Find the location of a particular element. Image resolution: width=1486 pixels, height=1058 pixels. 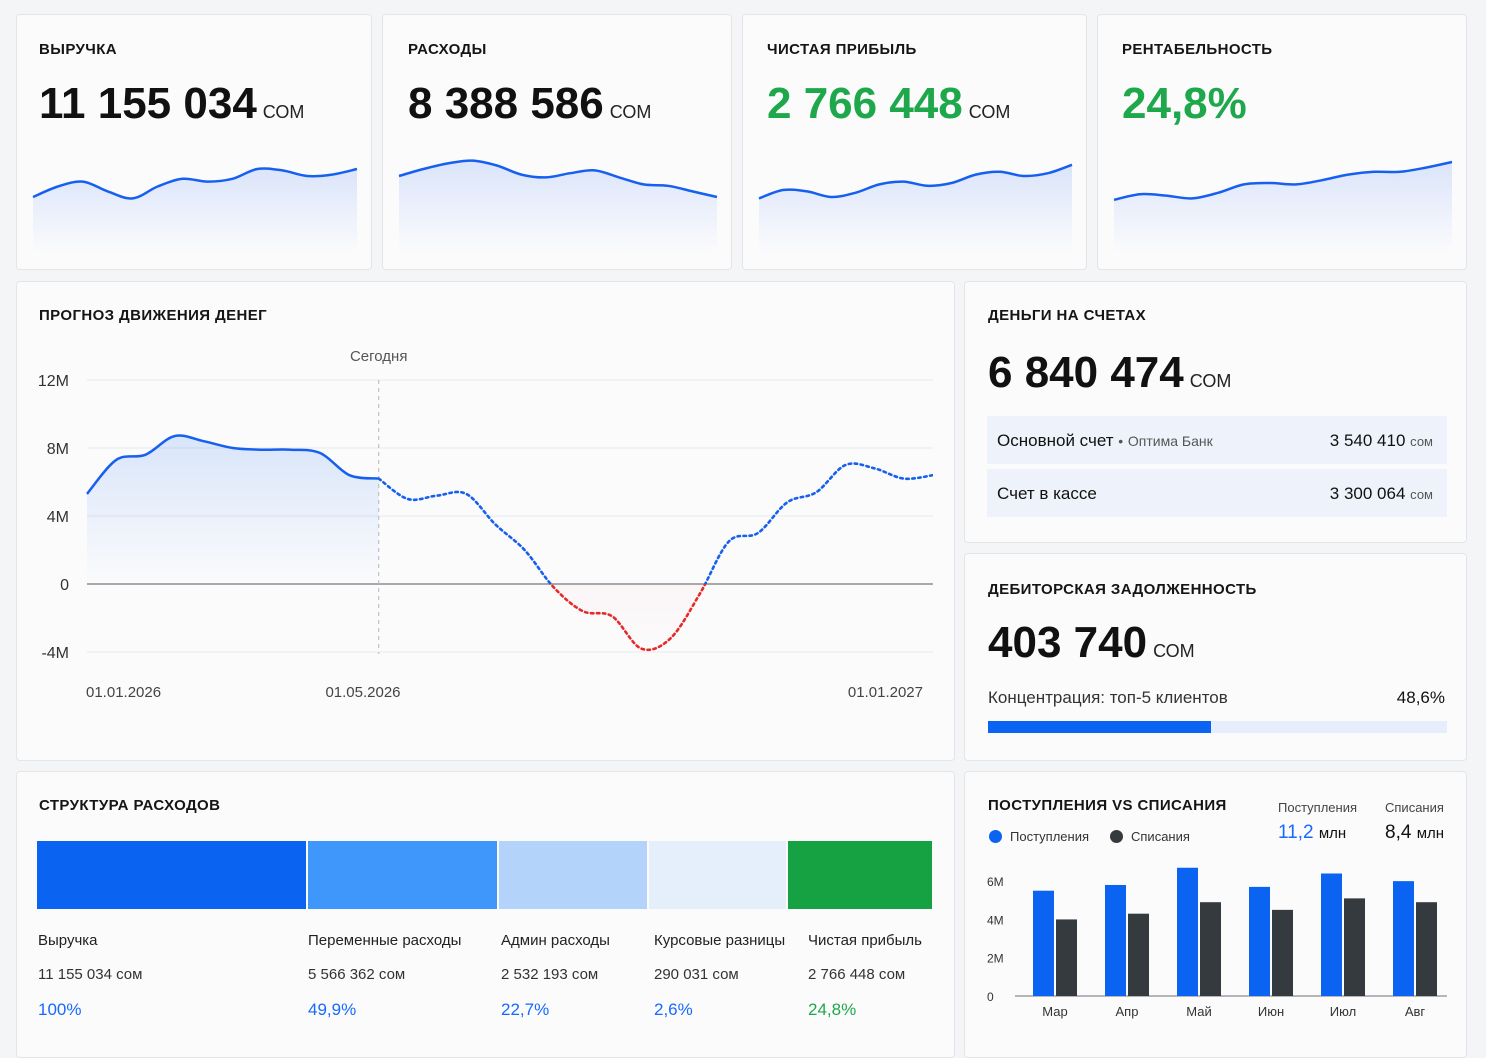

segment-value: 2 766 448 сом is located at coordinates (856, 974).